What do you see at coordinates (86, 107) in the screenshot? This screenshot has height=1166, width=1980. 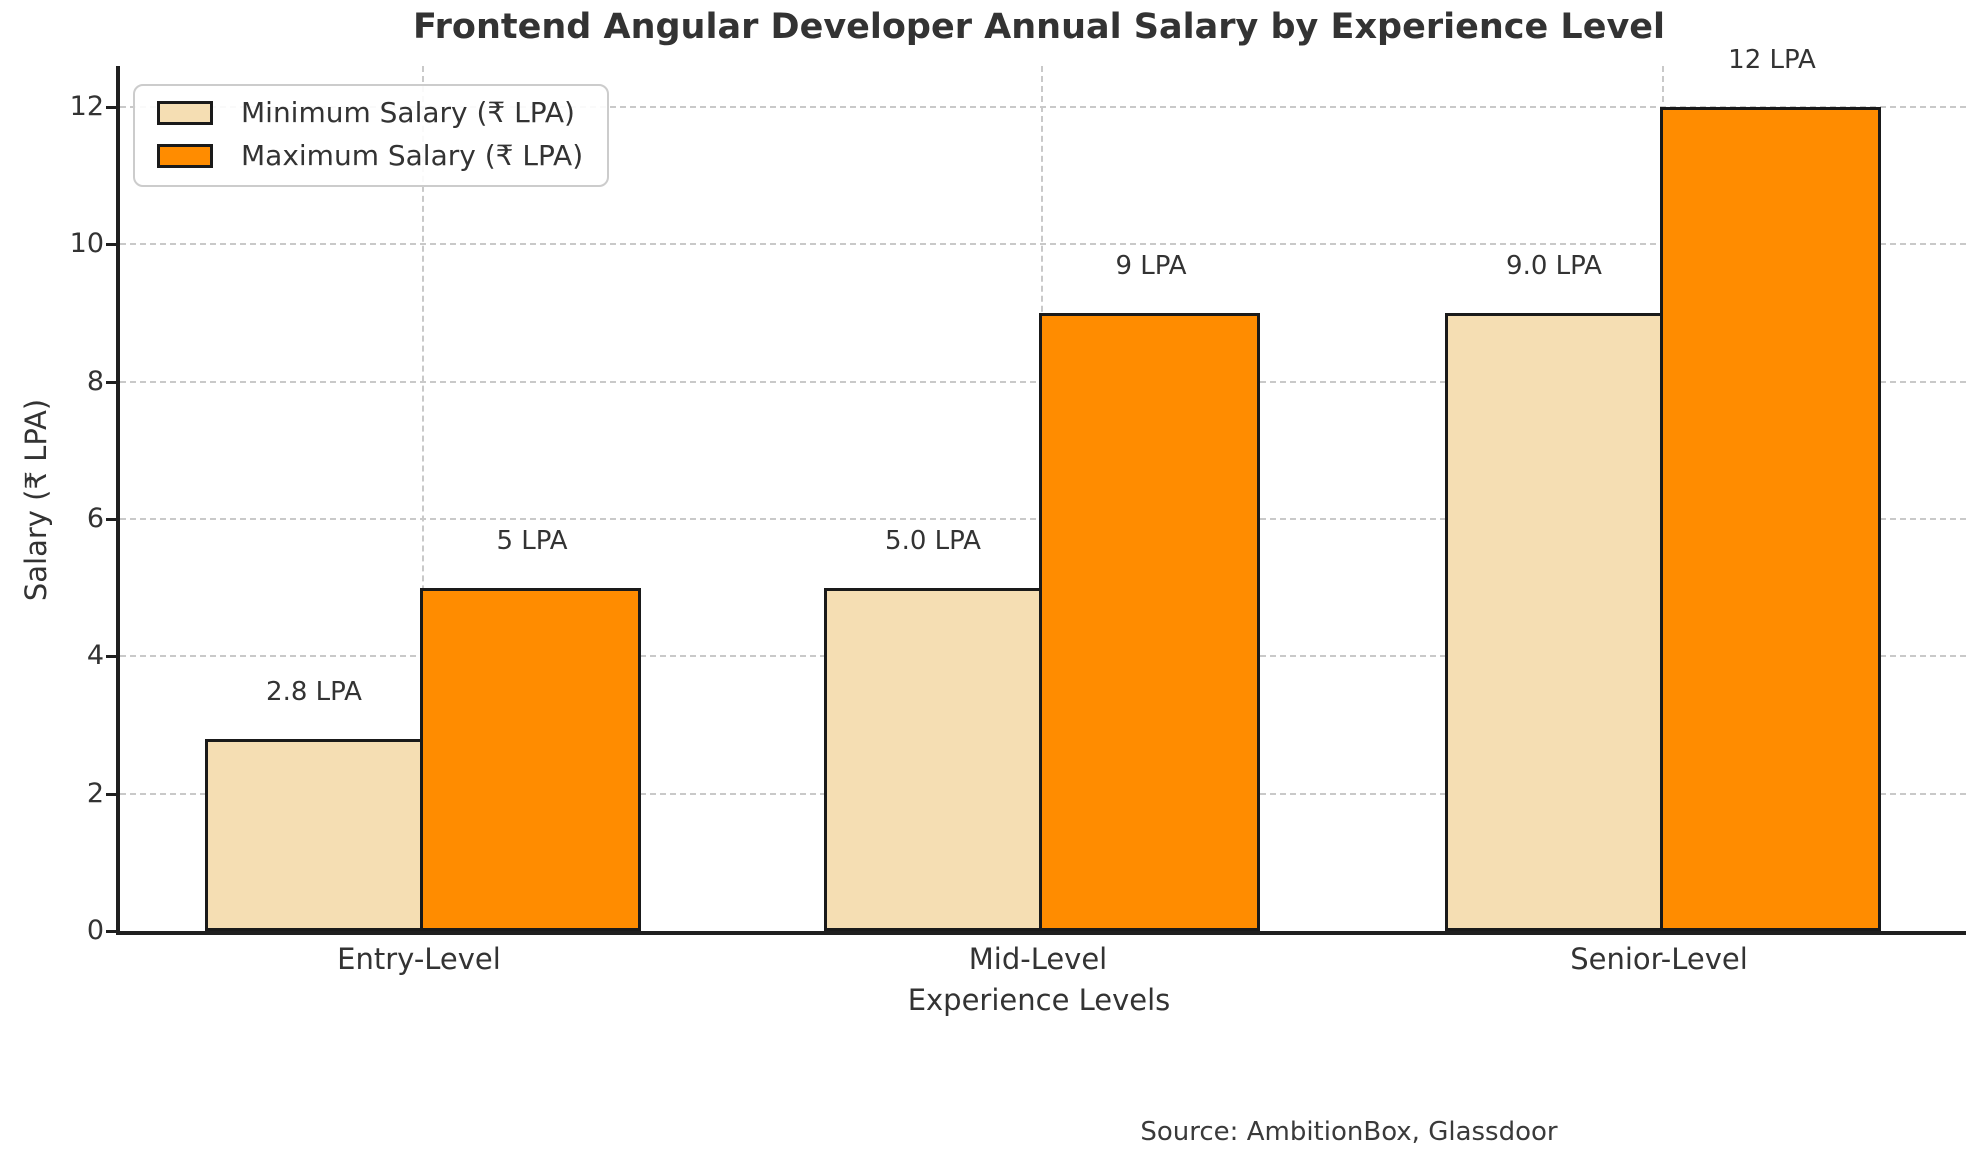 I see `y-tick-label-12: 12` at bounding box center [86, 107].